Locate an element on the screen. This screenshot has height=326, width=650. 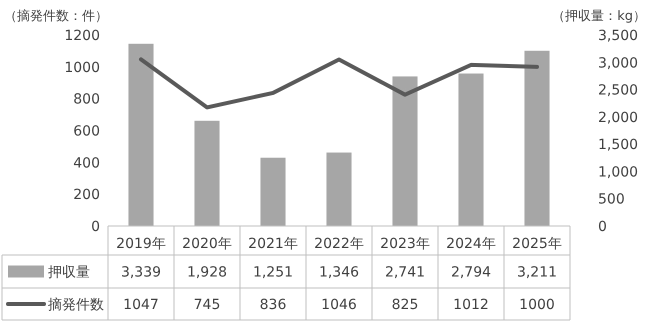
y2-axis-title: （押収量：kg） is located at coordinates (599, 16).